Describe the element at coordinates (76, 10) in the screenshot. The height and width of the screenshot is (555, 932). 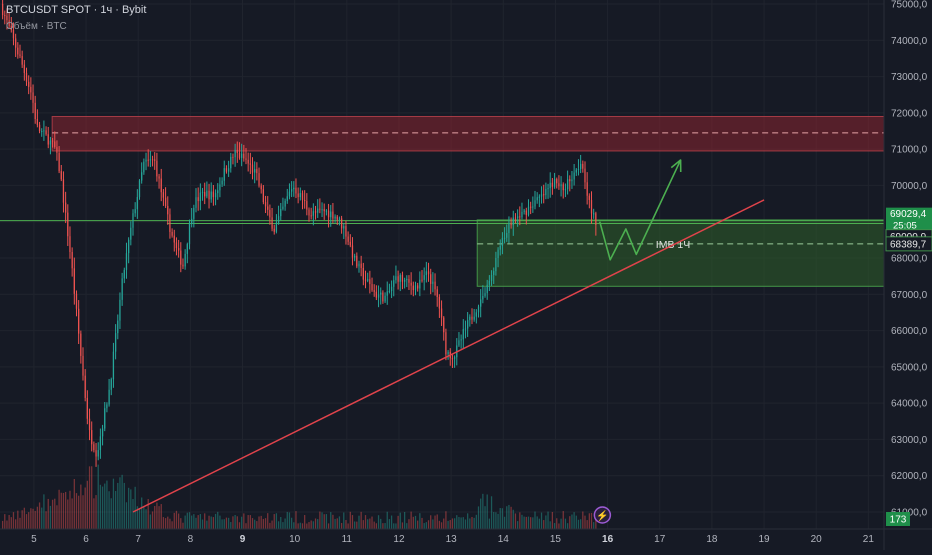
I see `symbol-title: BTCUSDT SPOT · 1ч · Bybit` at that location.